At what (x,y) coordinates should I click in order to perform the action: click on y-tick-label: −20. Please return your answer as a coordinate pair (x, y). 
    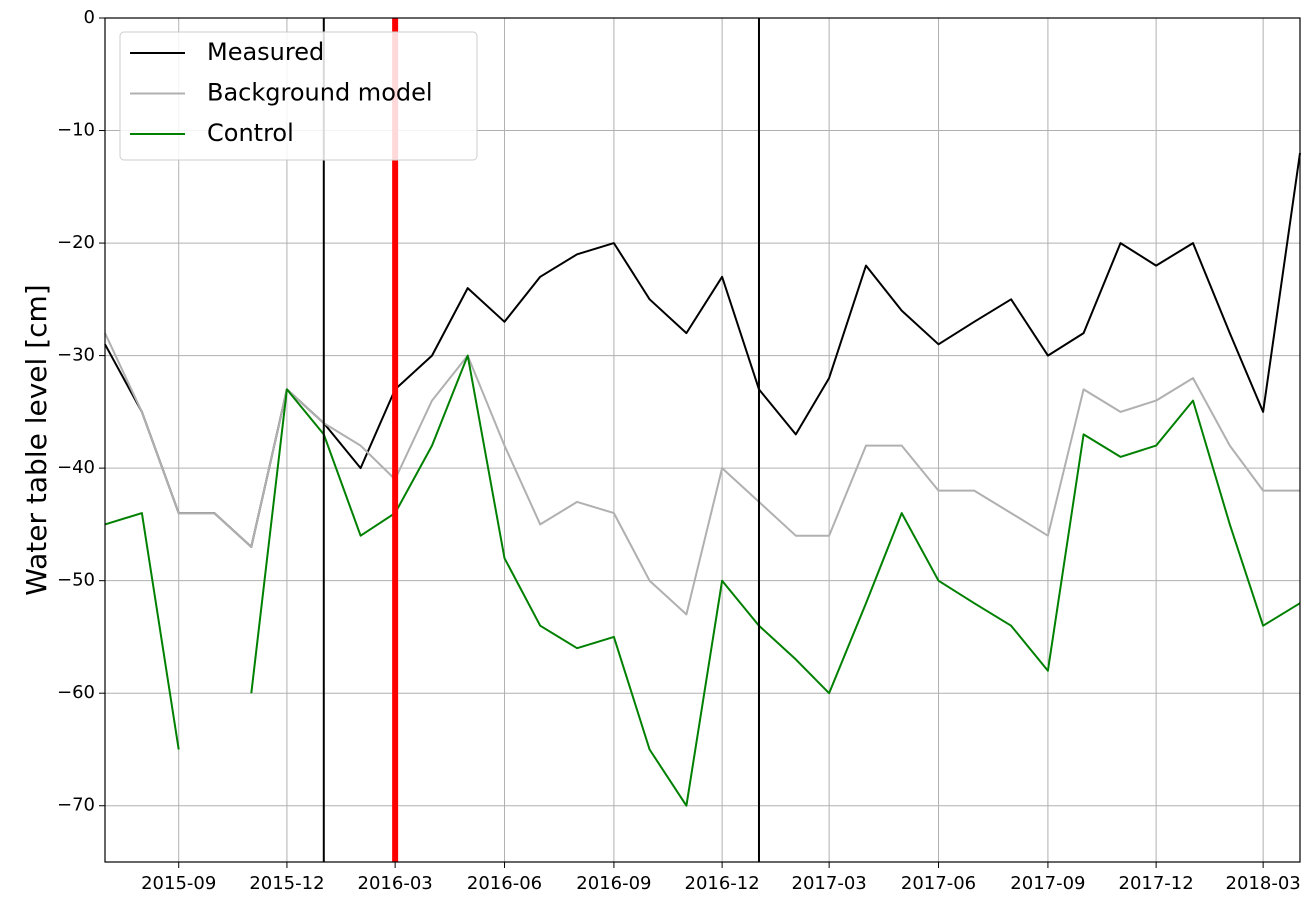
    Looking at the image, I should click on (76, 242).